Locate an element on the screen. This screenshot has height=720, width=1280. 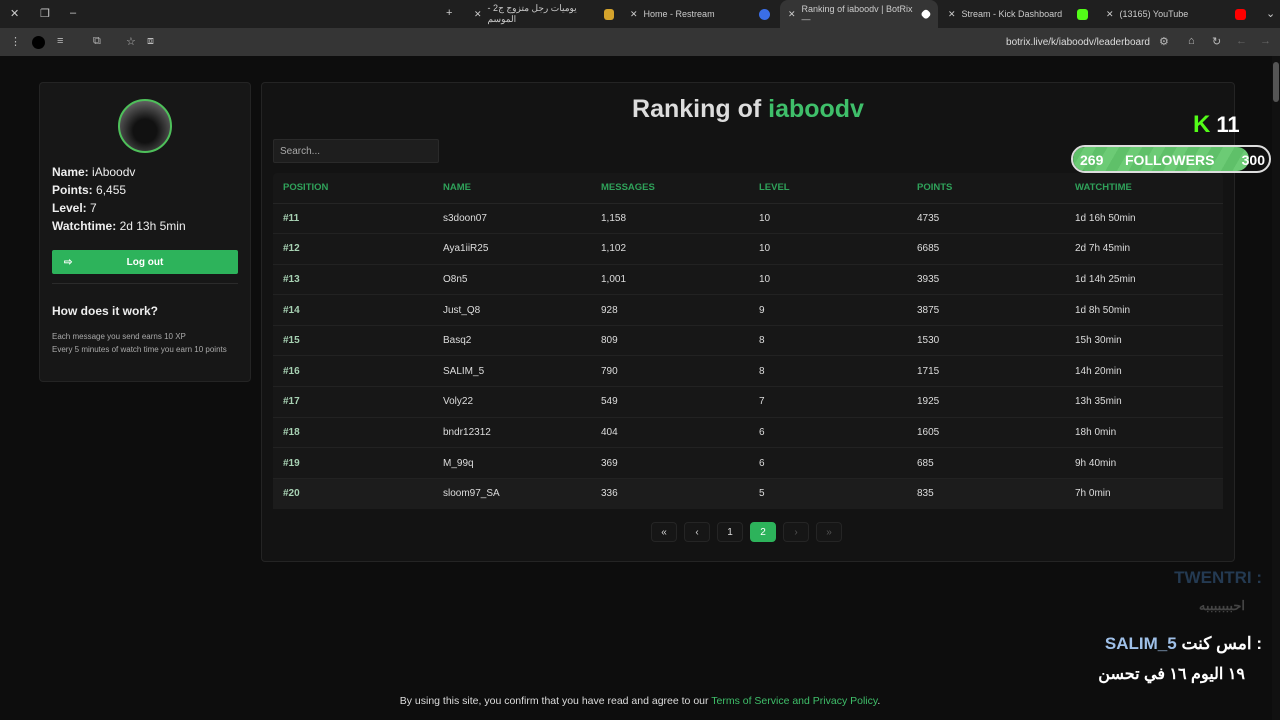
kick-count-overlay: K 11 is located at coordinates (1216, 124).